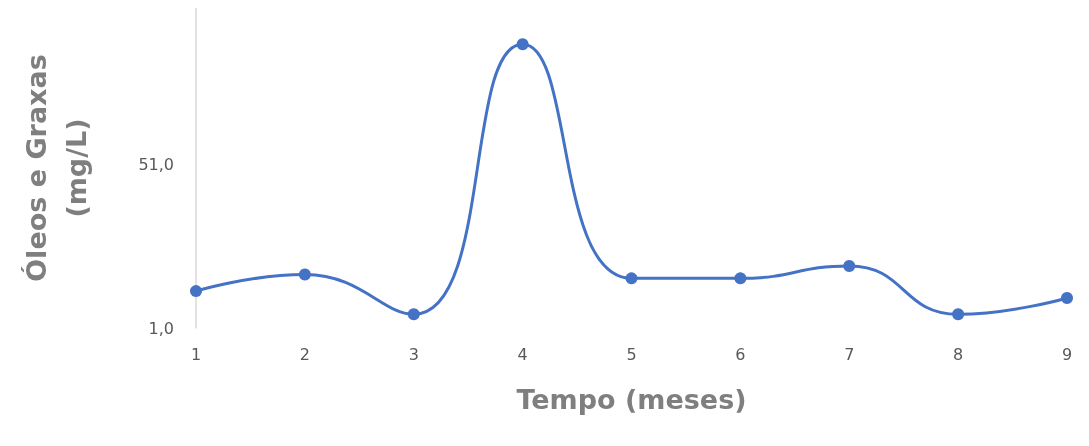 The width and height of the screenshot is (1089, 446). I want to click on x-tick-label: 9, so click(1067, 354).